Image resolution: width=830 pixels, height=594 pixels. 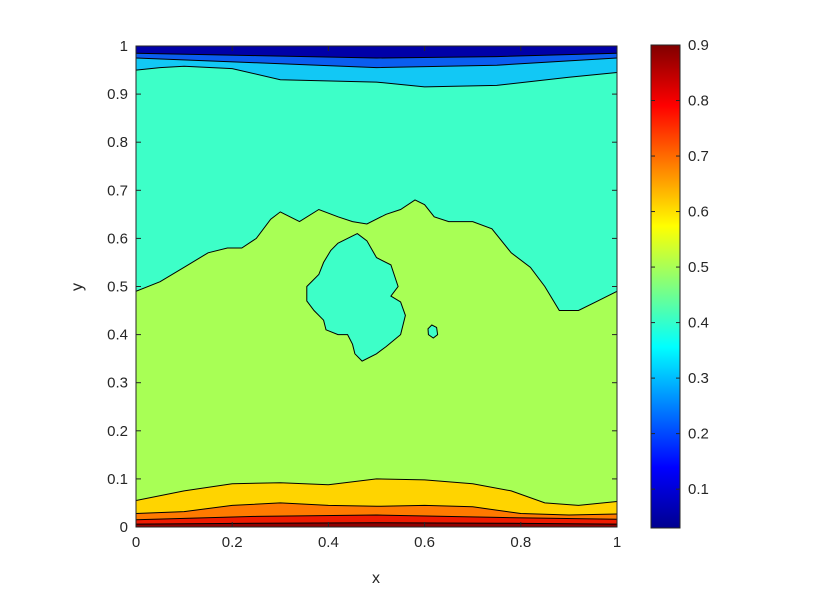 I want to click on region-lower-yellow, so click(x=376, y=496).